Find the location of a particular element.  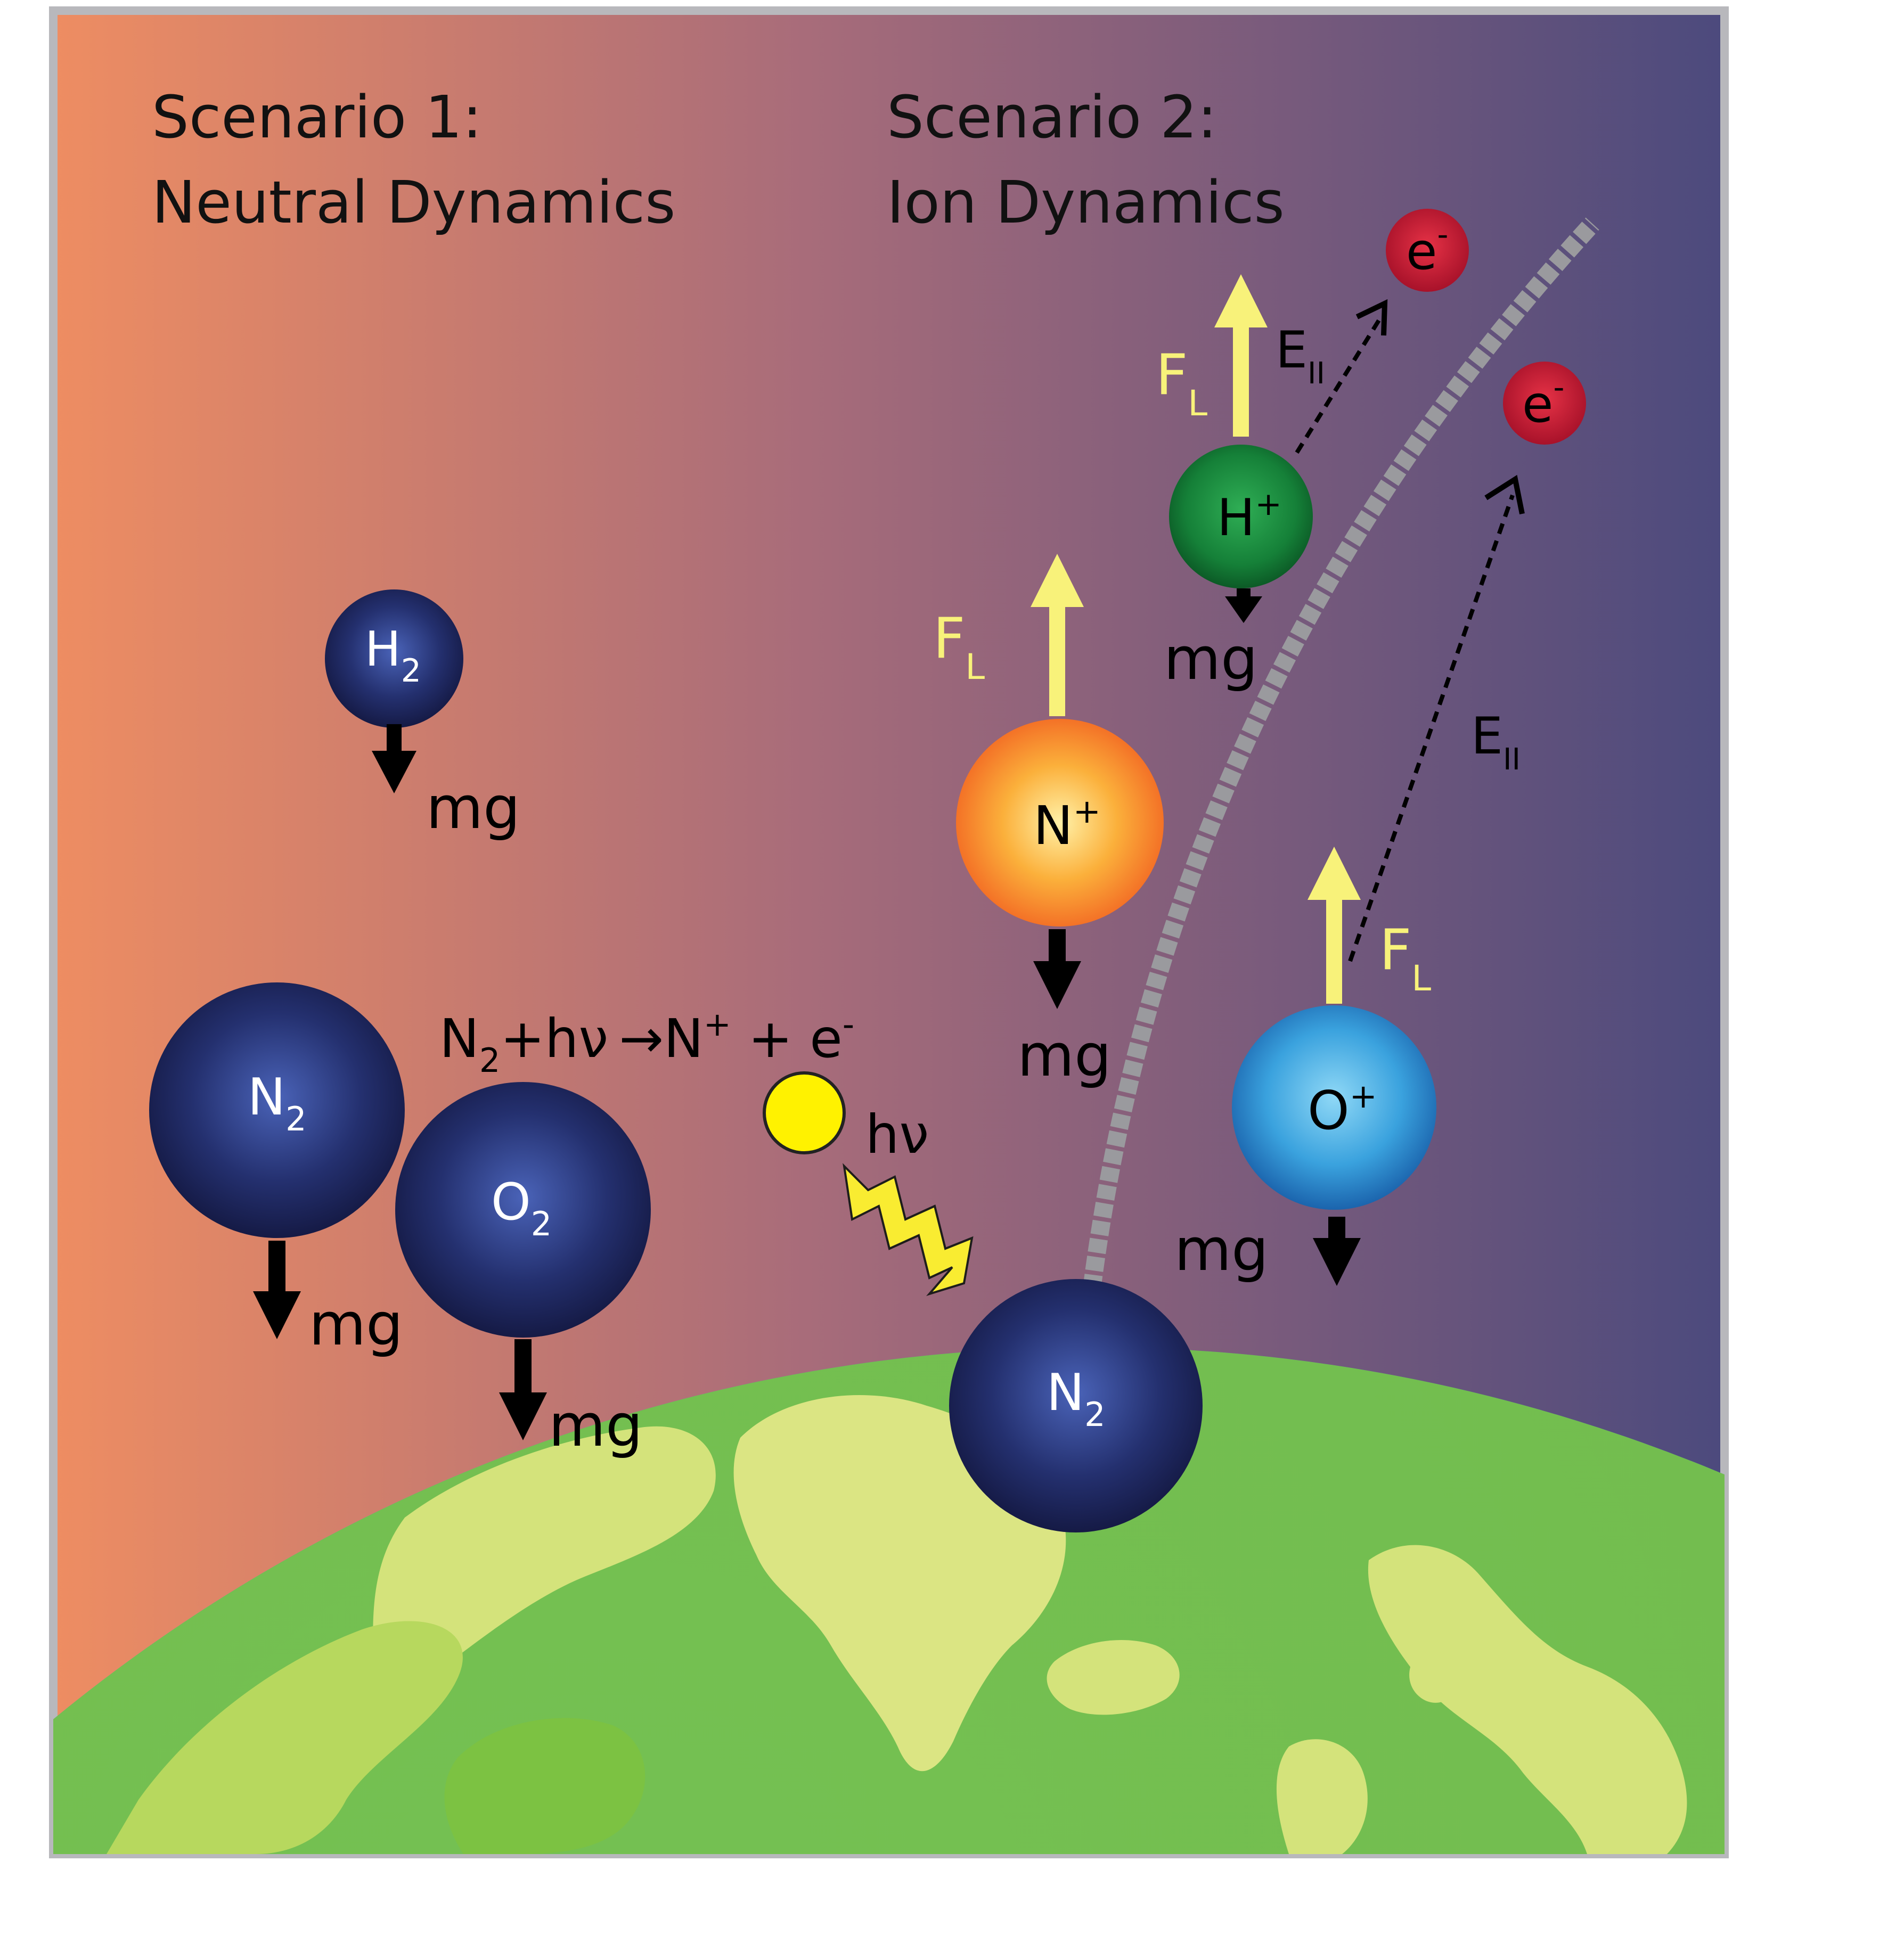

h2-mg-label: mg is located at coordinates (473, 808).